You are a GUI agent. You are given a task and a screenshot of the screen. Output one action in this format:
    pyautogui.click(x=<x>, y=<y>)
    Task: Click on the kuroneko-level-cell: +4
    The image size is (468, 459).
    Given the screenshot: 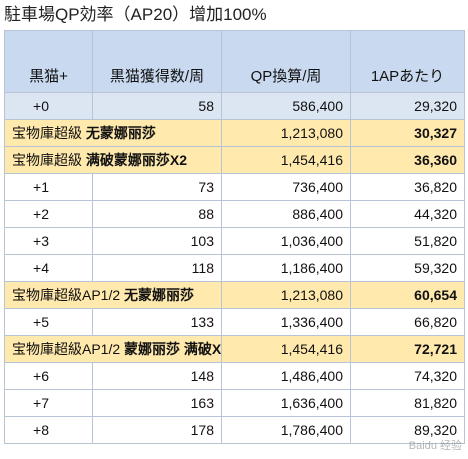 What is the action you would take?
    pyautogui.click(x=48, y=268)
    